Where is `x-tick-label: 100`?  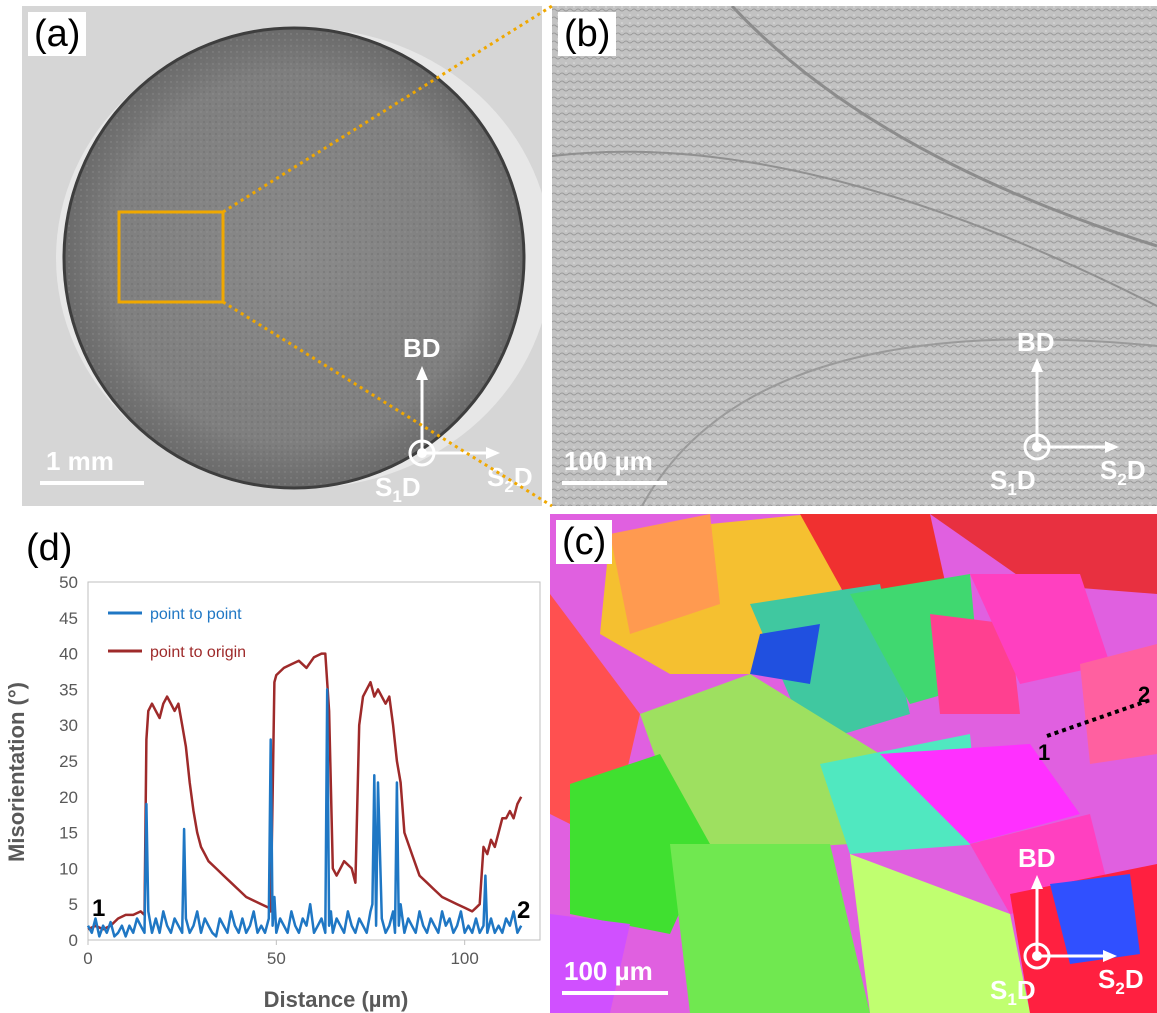
x-tick-label: 100 is located at coordinates (464, 958).